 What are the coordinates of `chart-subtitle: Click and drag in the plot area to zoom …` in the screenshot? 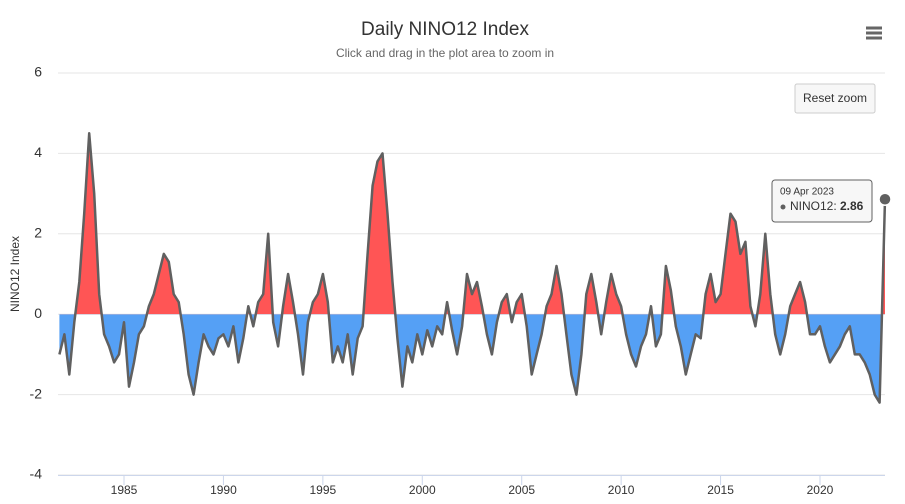 It's located at (445, 53).